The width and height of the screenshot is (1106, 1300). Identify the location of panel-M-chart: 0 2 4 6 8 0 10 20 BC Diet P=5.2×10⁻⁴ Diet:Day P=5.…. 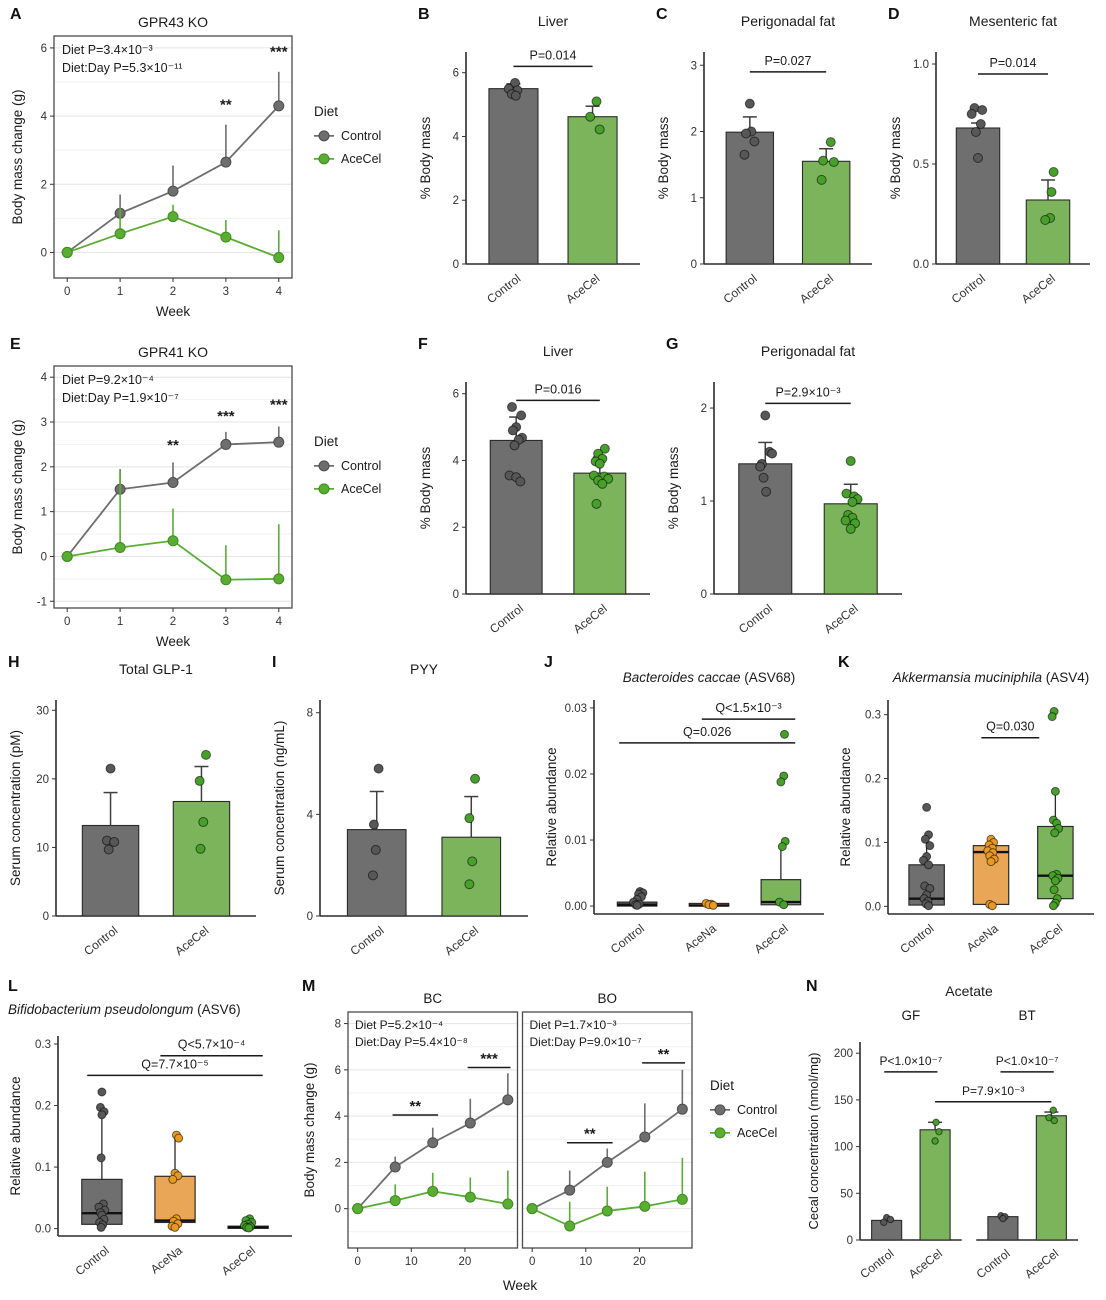
(549, 1138).